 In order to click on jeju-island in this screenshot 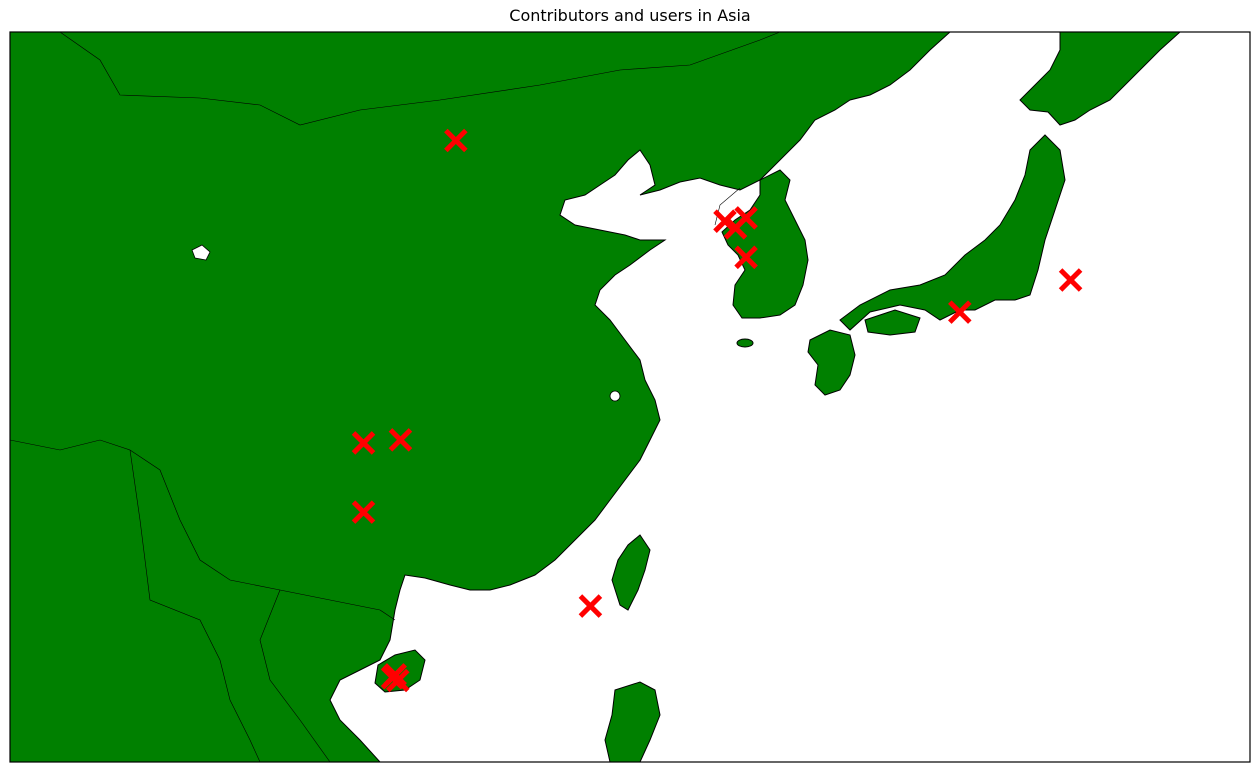, I will do `click(745, 343)`.